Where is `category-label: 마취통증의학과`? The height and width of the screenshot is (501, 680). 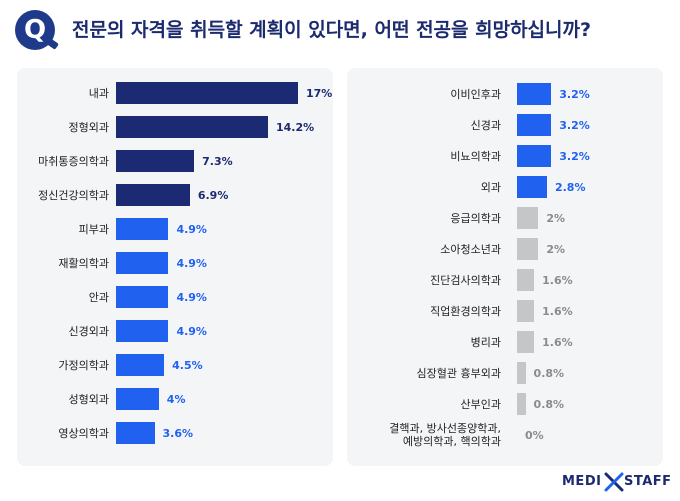 category-label: 마취통증의학과 is located at coordinates (73, 161).